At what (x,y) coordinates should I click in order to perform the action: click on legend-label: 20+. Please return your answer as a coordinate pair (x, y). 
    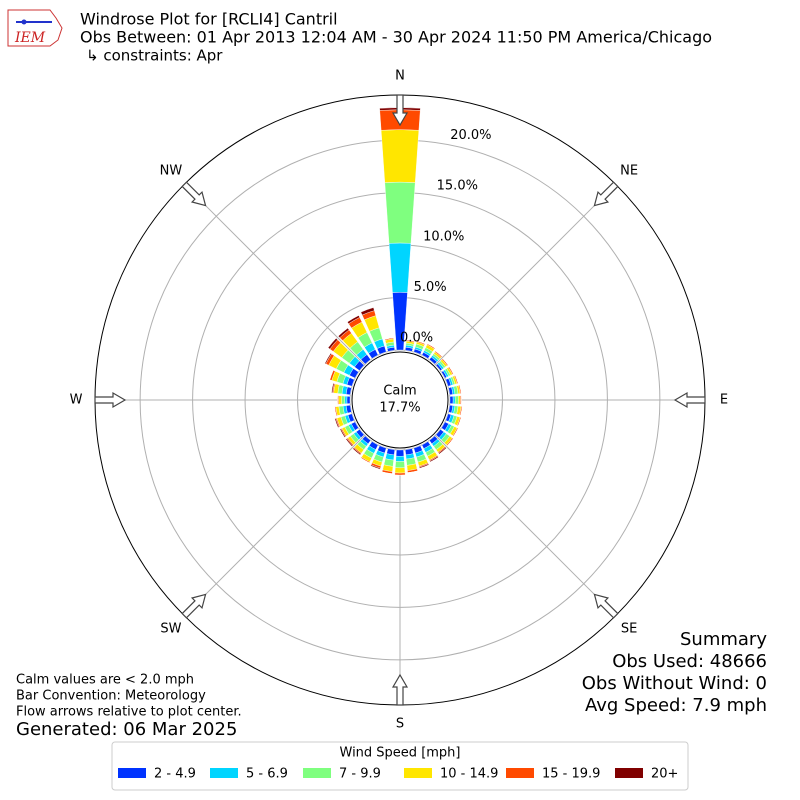
    Looking at the image, I should click on (664, 774).